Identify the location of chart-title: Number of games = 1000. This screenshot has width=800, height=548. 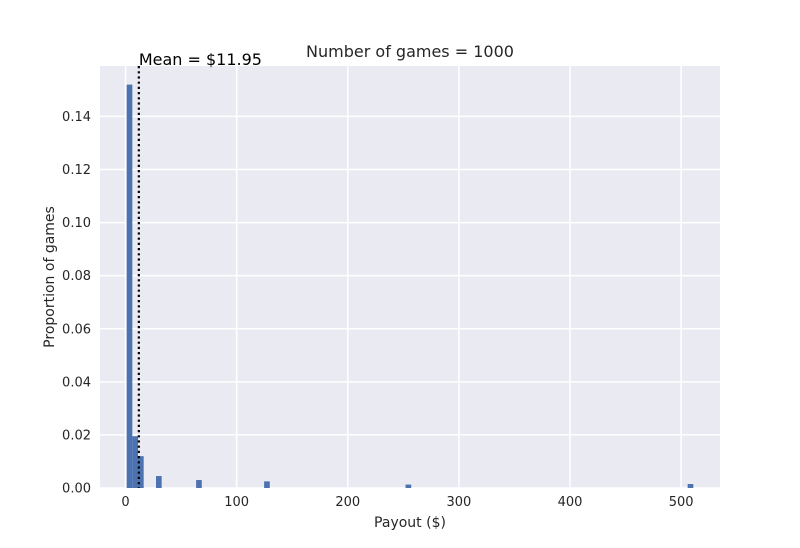
(410, 51).